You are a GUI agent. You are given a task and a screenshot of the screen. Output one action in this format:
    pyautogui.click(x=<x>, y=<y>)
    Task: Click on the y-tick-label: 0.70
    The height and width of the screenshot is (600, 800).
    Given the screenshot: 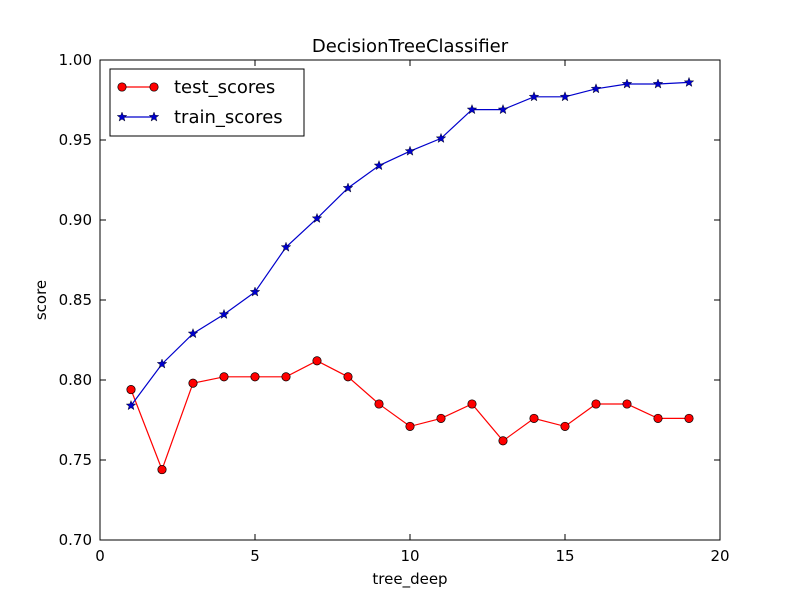 What is the action you would take?
    pyautogui.click(x=75, y=540)
    